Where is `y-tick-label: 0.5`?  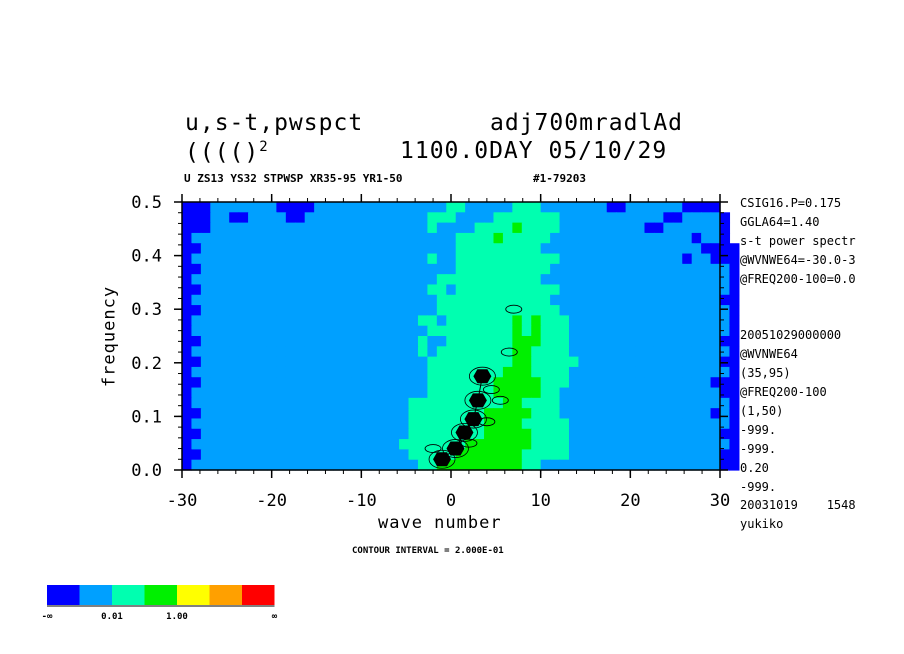 y-tick-label: 0.5 is located at coordinates (146, 203).